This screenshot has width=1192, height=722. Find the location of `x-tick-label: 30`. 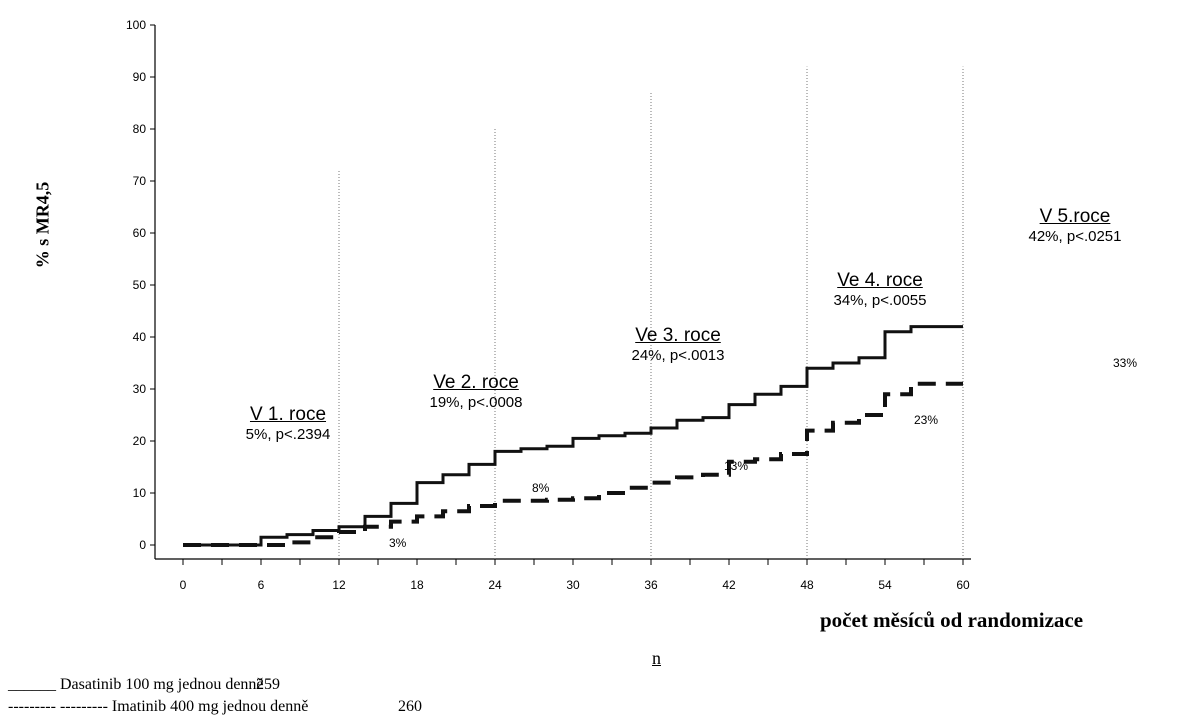

x-tick-label: 30 is located at coordinates (573, 585).